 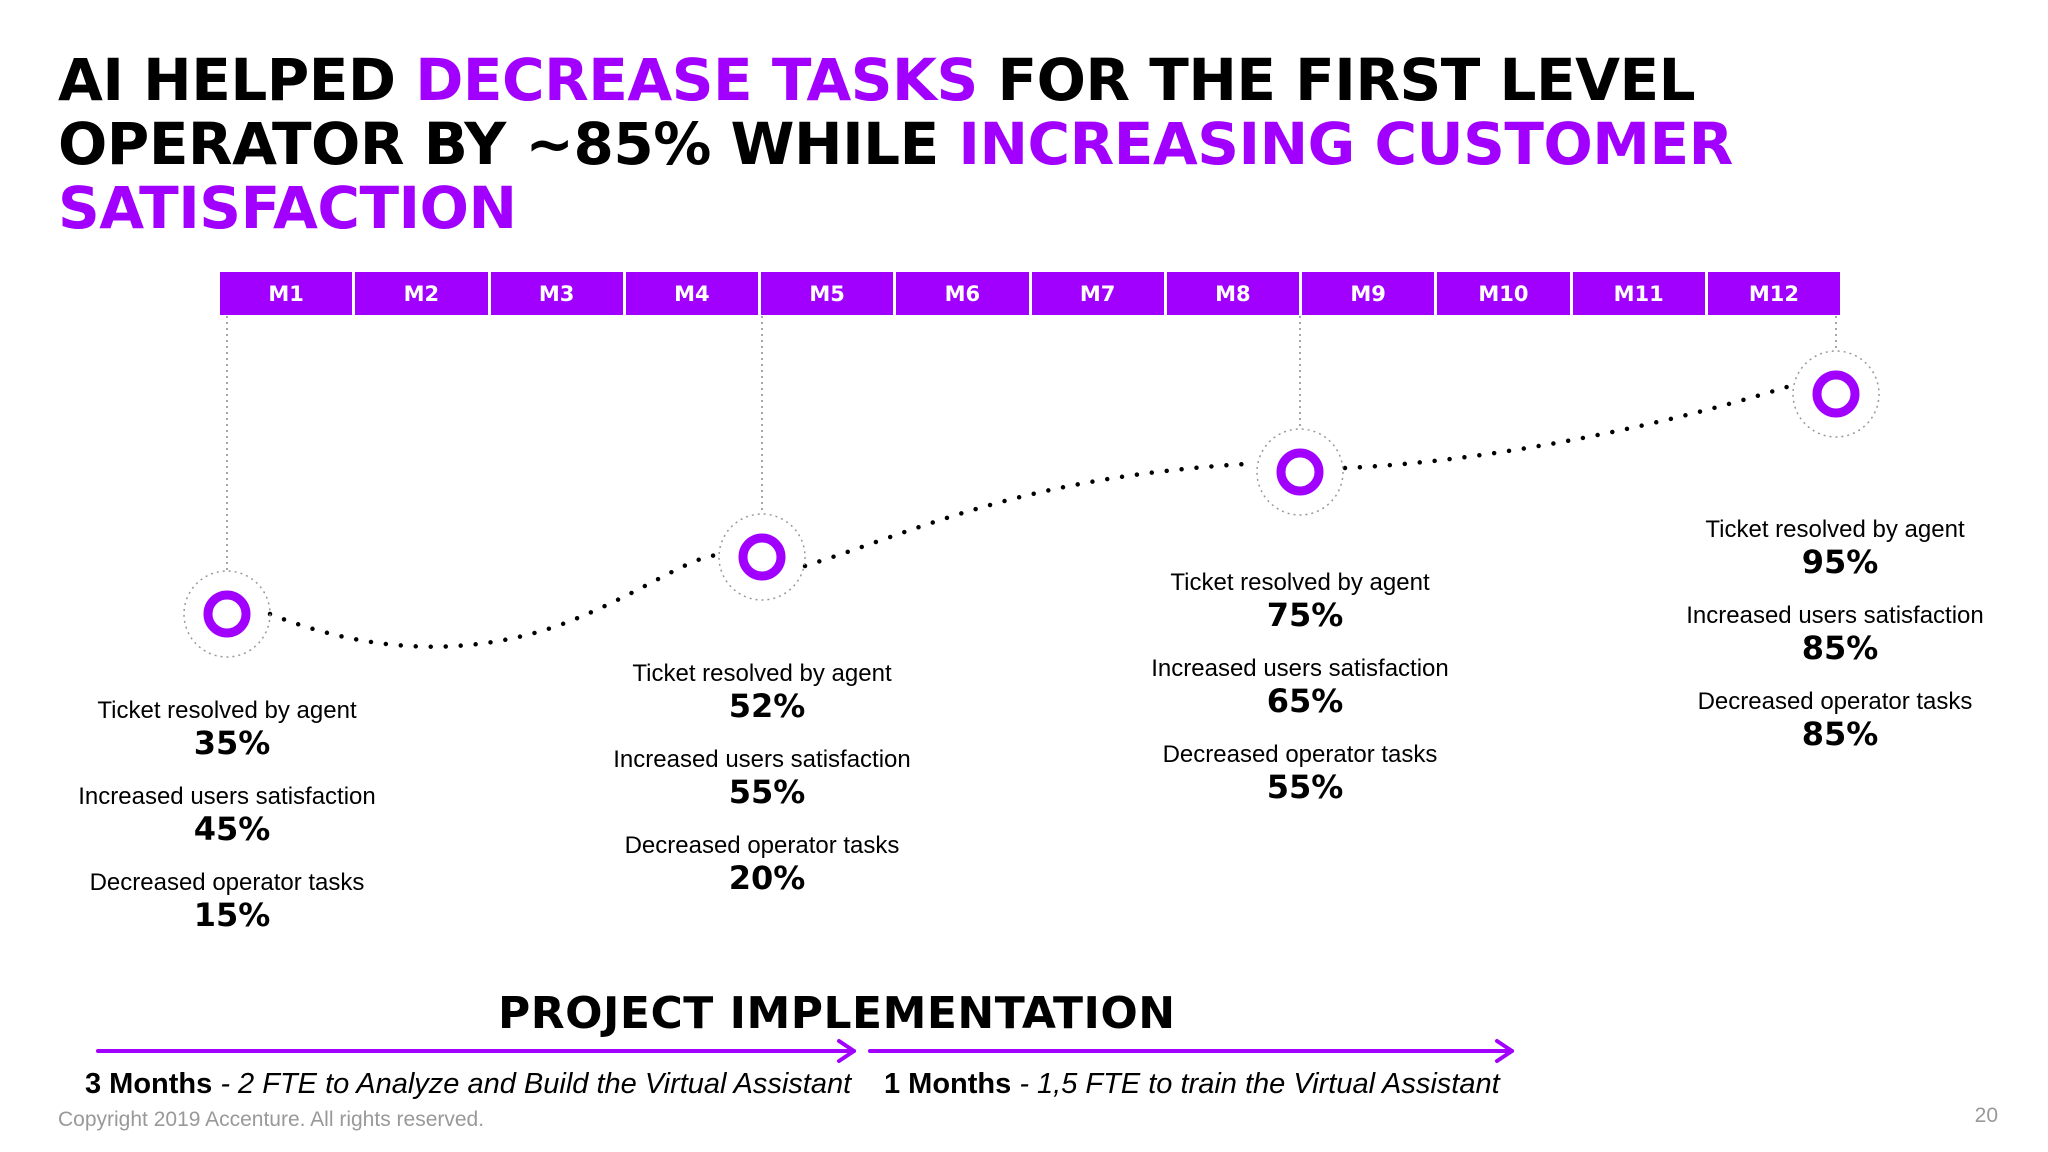 What do you see at coordinates (762, 557) in the screenshot?
I see `milestone-marker-m4` at bounding box center [762, 557].